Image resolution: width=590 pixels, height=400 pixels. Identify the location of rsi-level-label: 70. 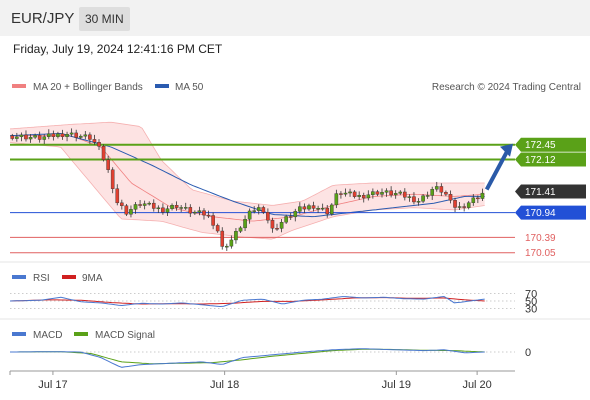
(531, 294).